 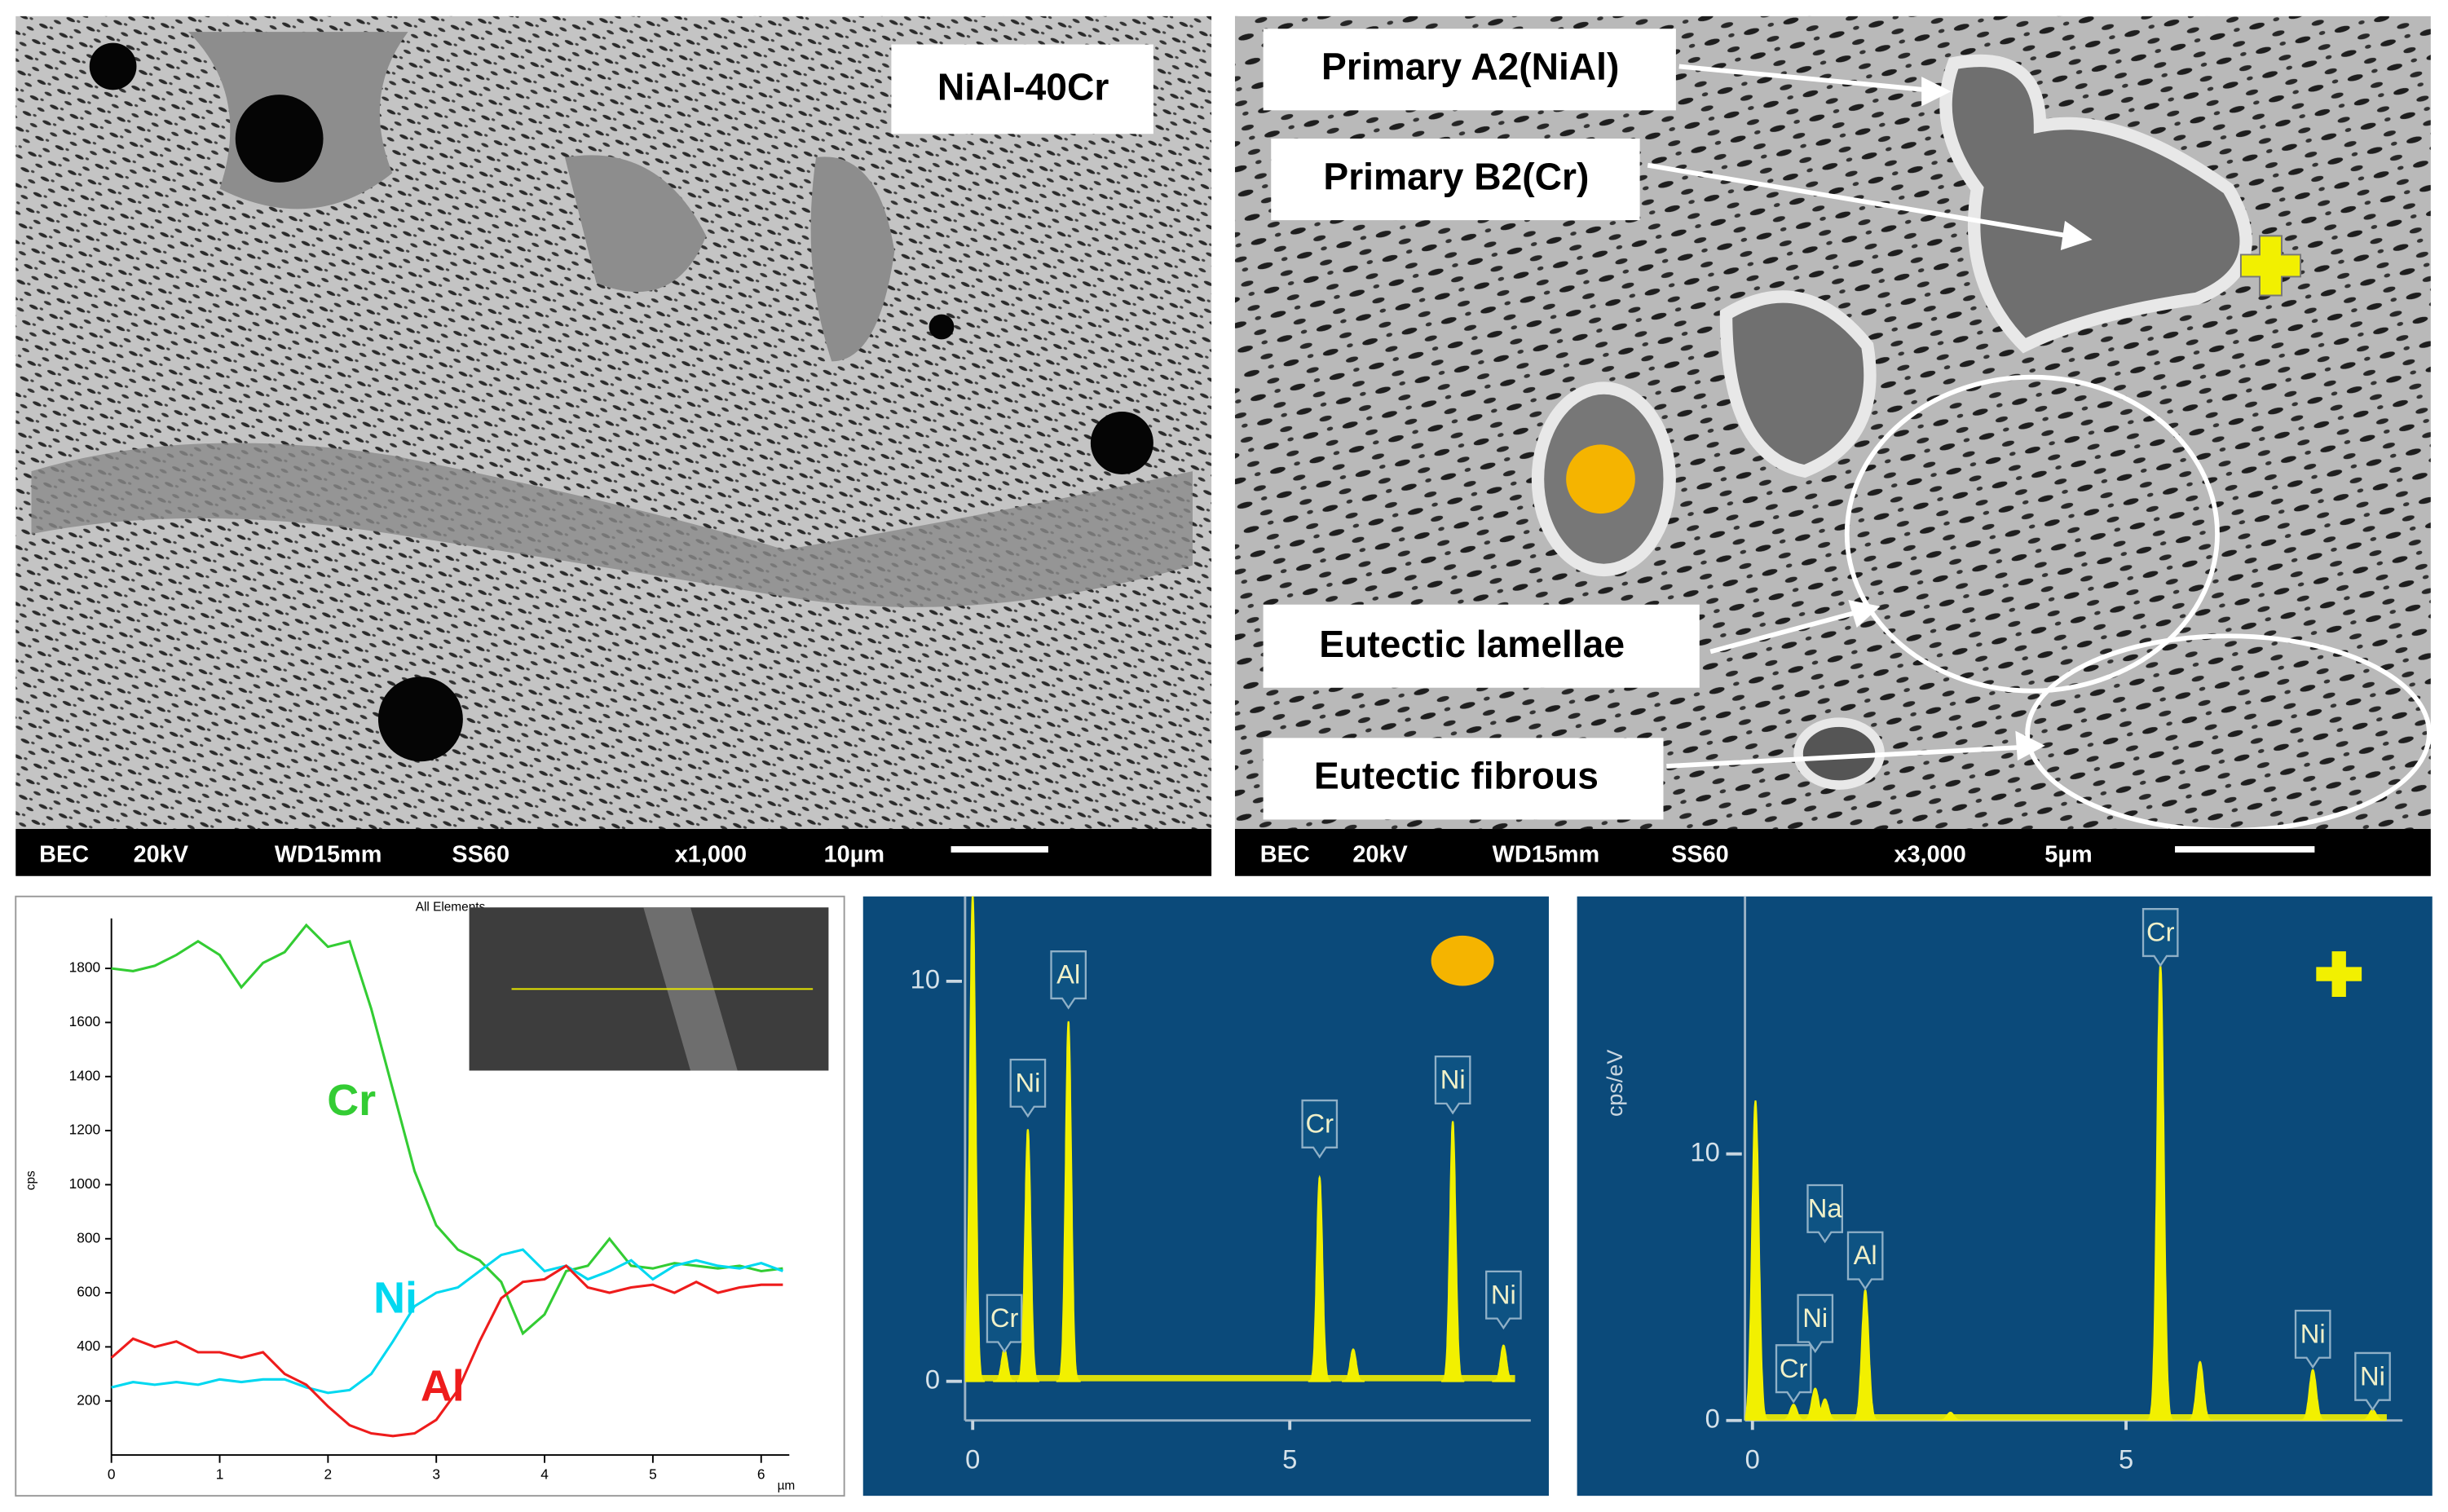 I want to click on y-axis-label: cps, so click(x=31, y=1180).